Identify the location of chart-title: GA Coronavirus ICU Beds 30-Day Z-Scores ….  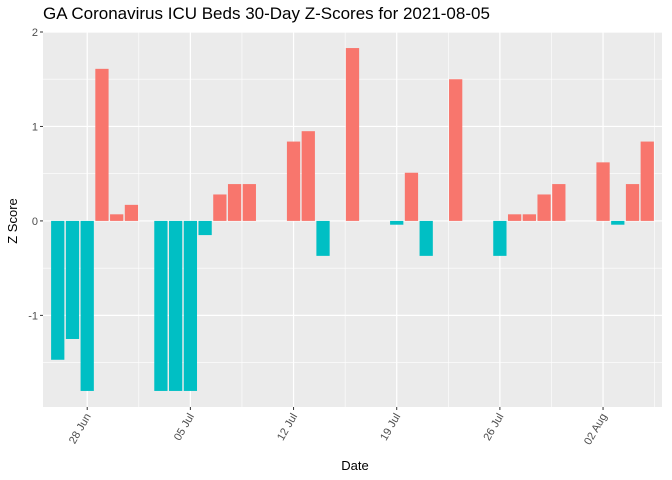
(266, 13).